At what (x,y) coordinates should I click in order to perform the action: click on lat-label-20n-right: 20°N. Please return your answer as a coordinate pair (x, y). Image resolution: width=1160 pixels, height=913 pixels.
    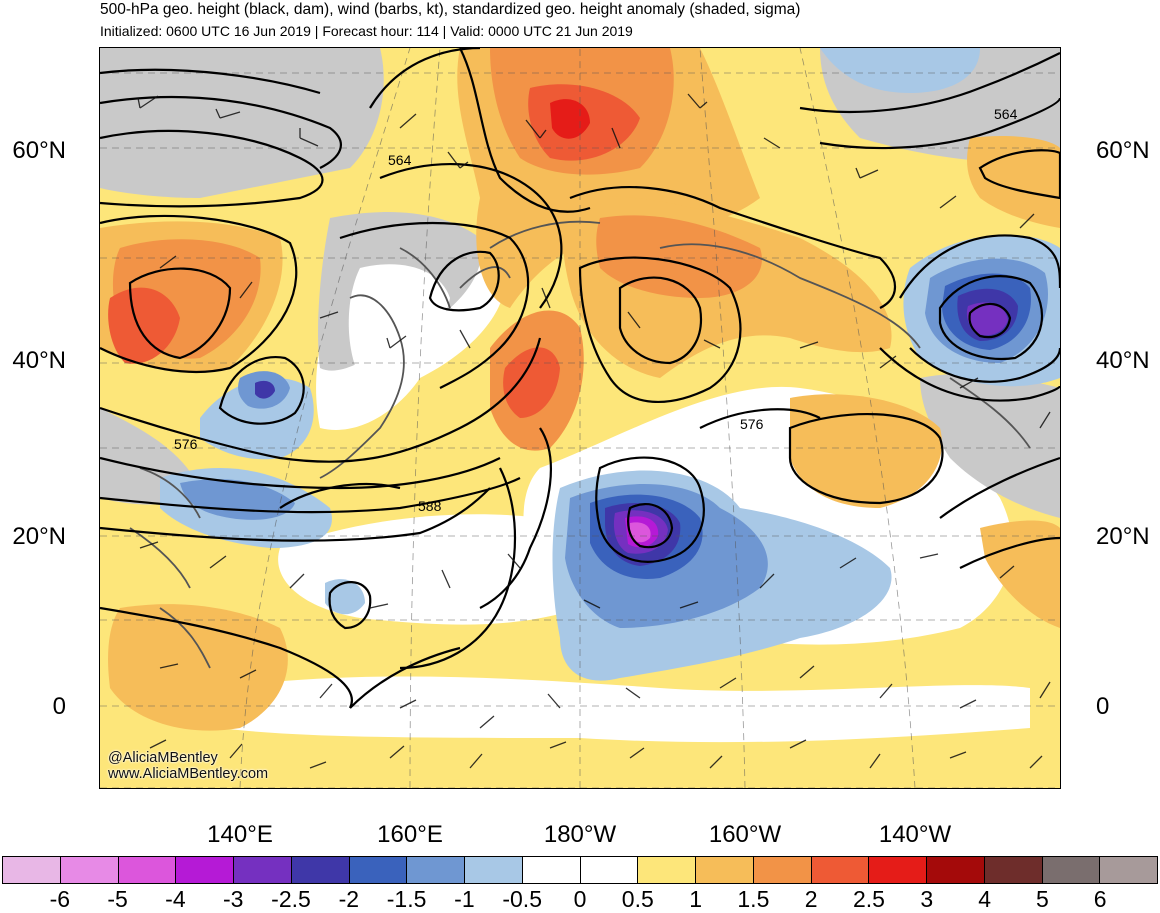
    Looking at the image, I should click on (1123, 536).